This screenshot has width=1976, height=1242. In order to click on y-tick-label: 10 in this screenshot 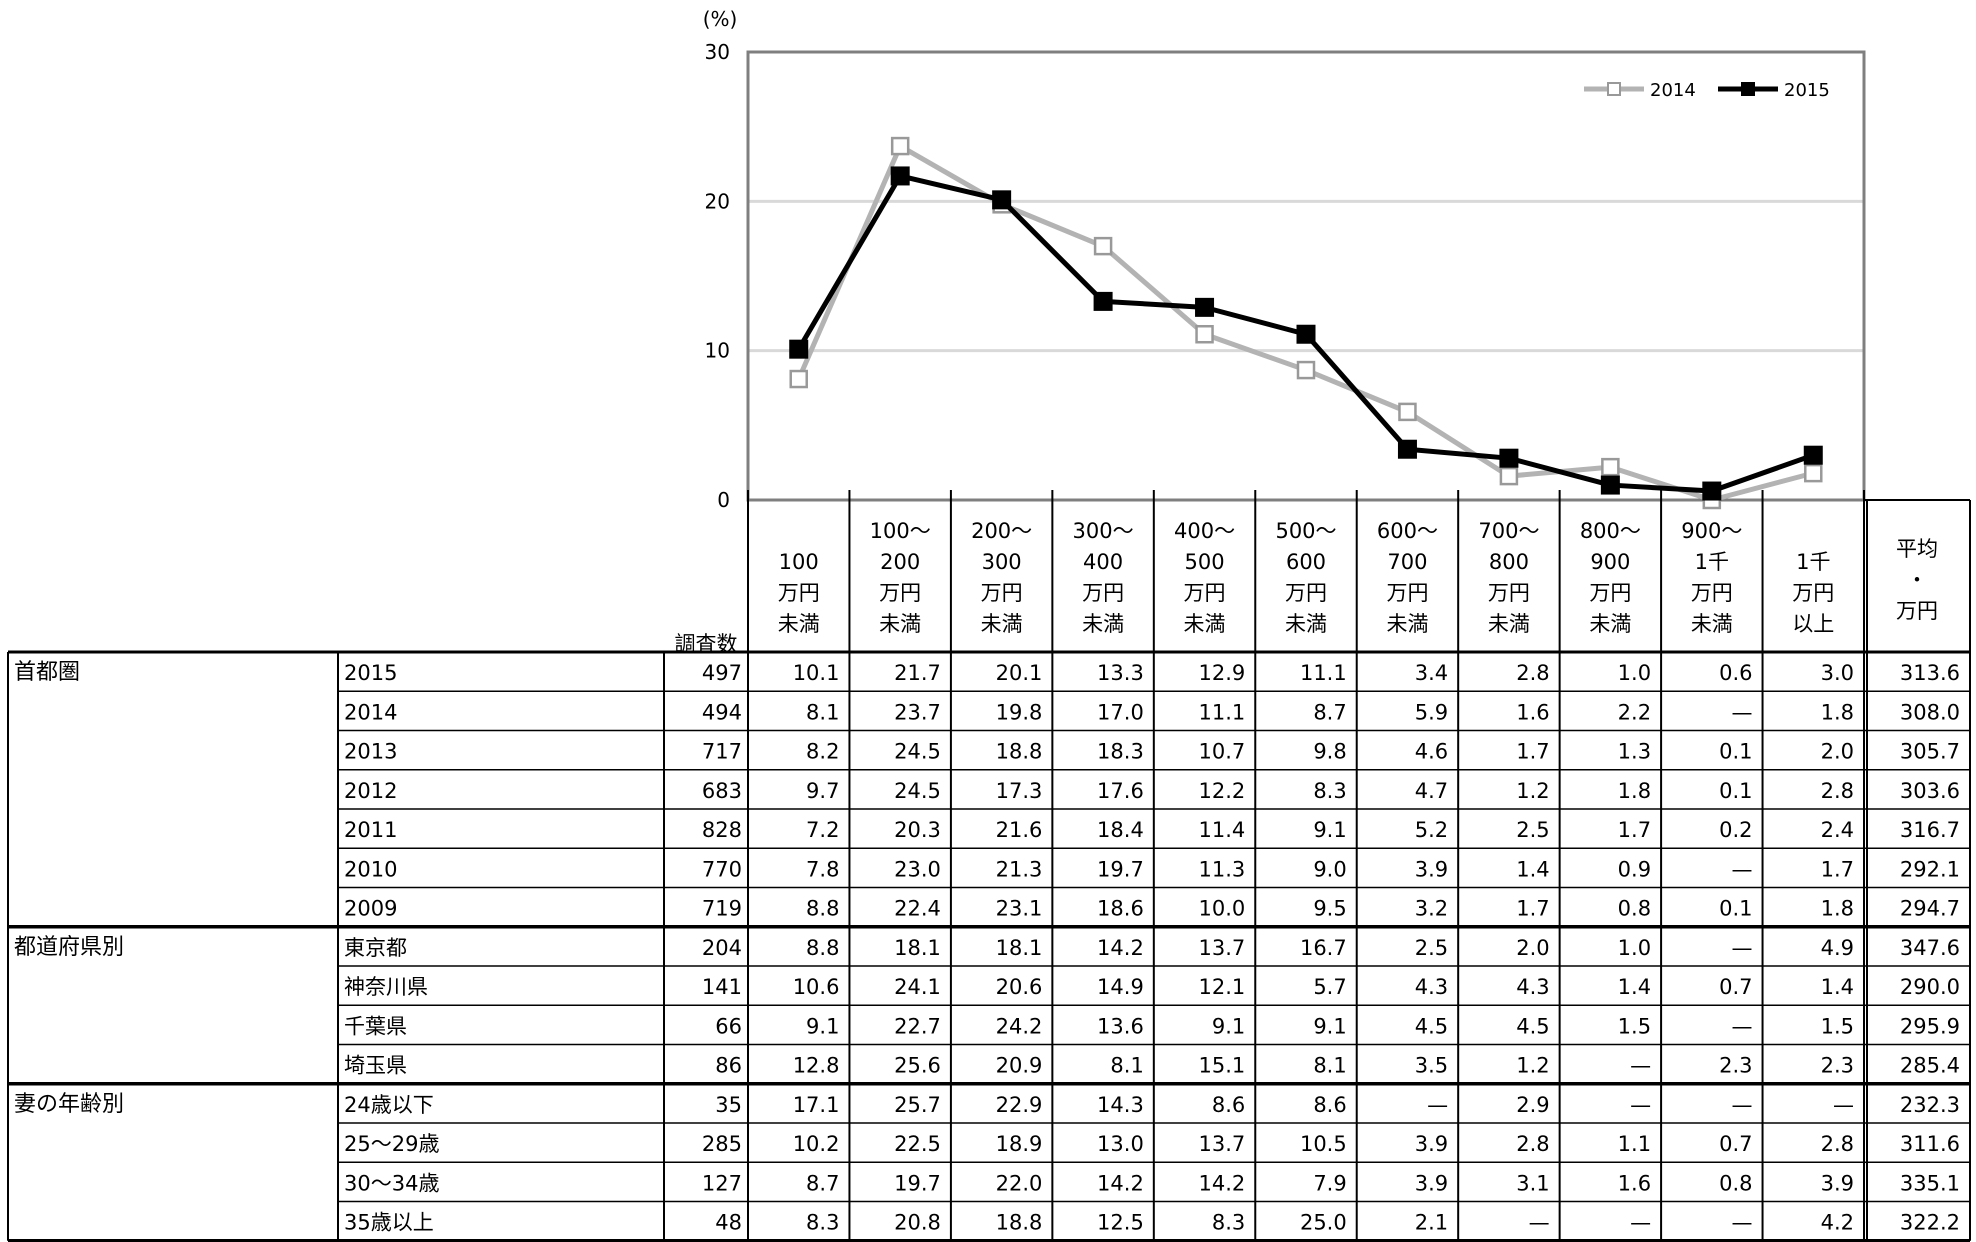, I will do `click(717, 351)`.